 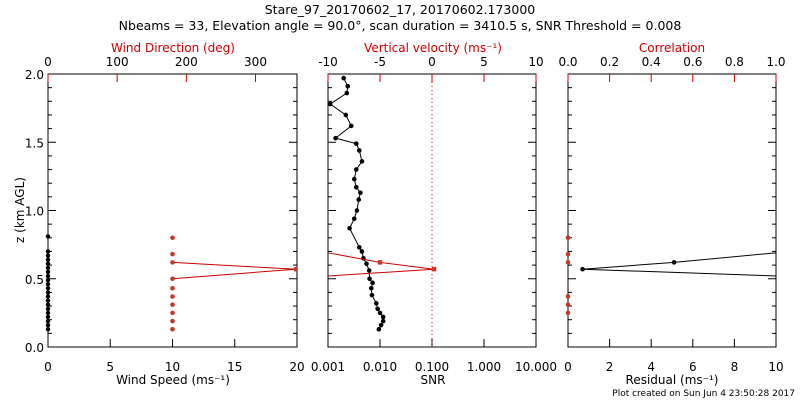 I want to click on vertical-velocity-toptick-label: 5, so click(x=484, y=62).